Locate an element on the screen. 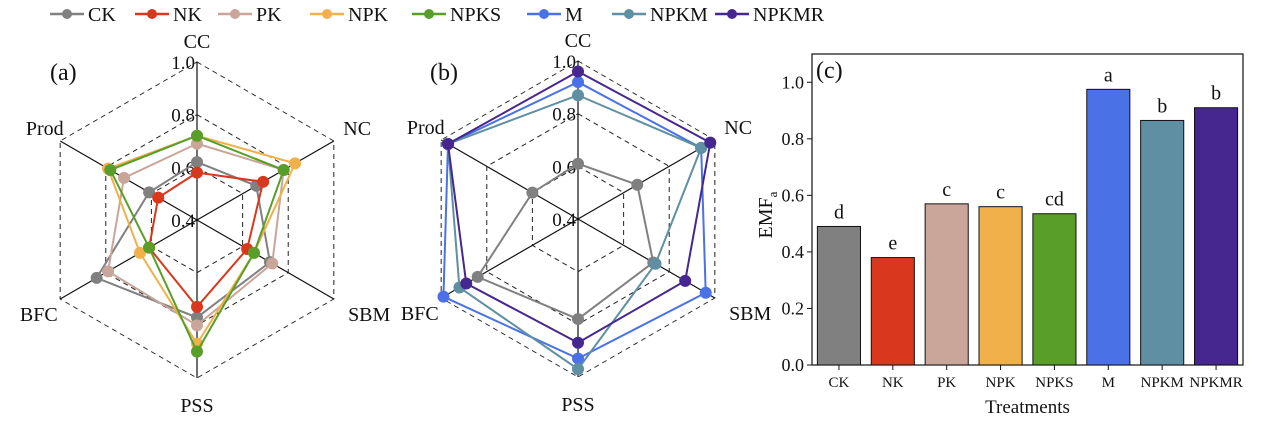  y-tick-label: 0.2 is located at coordinates (793, 308).